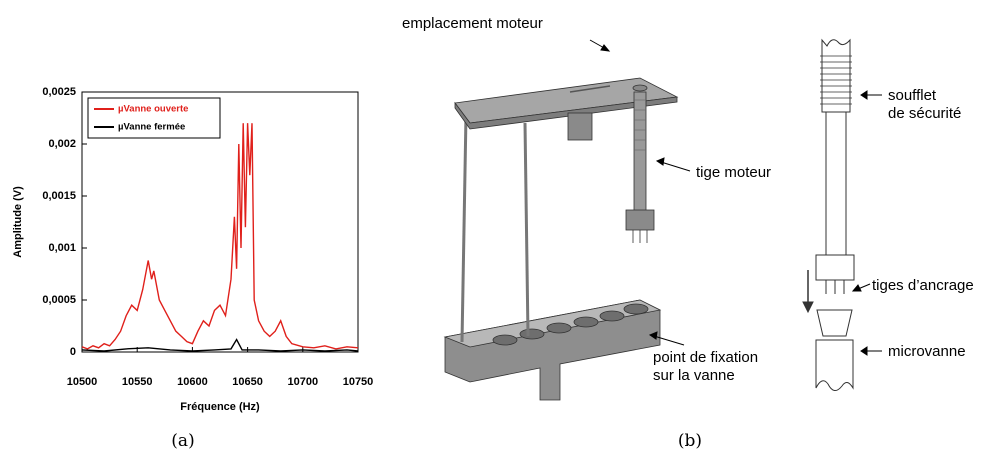 Image resolution: width=1007 pixels, height=459 pixels. Describe the element at coordinates (82, 382) in the screenshot. I see `x-tick-label: 10500` at that location.